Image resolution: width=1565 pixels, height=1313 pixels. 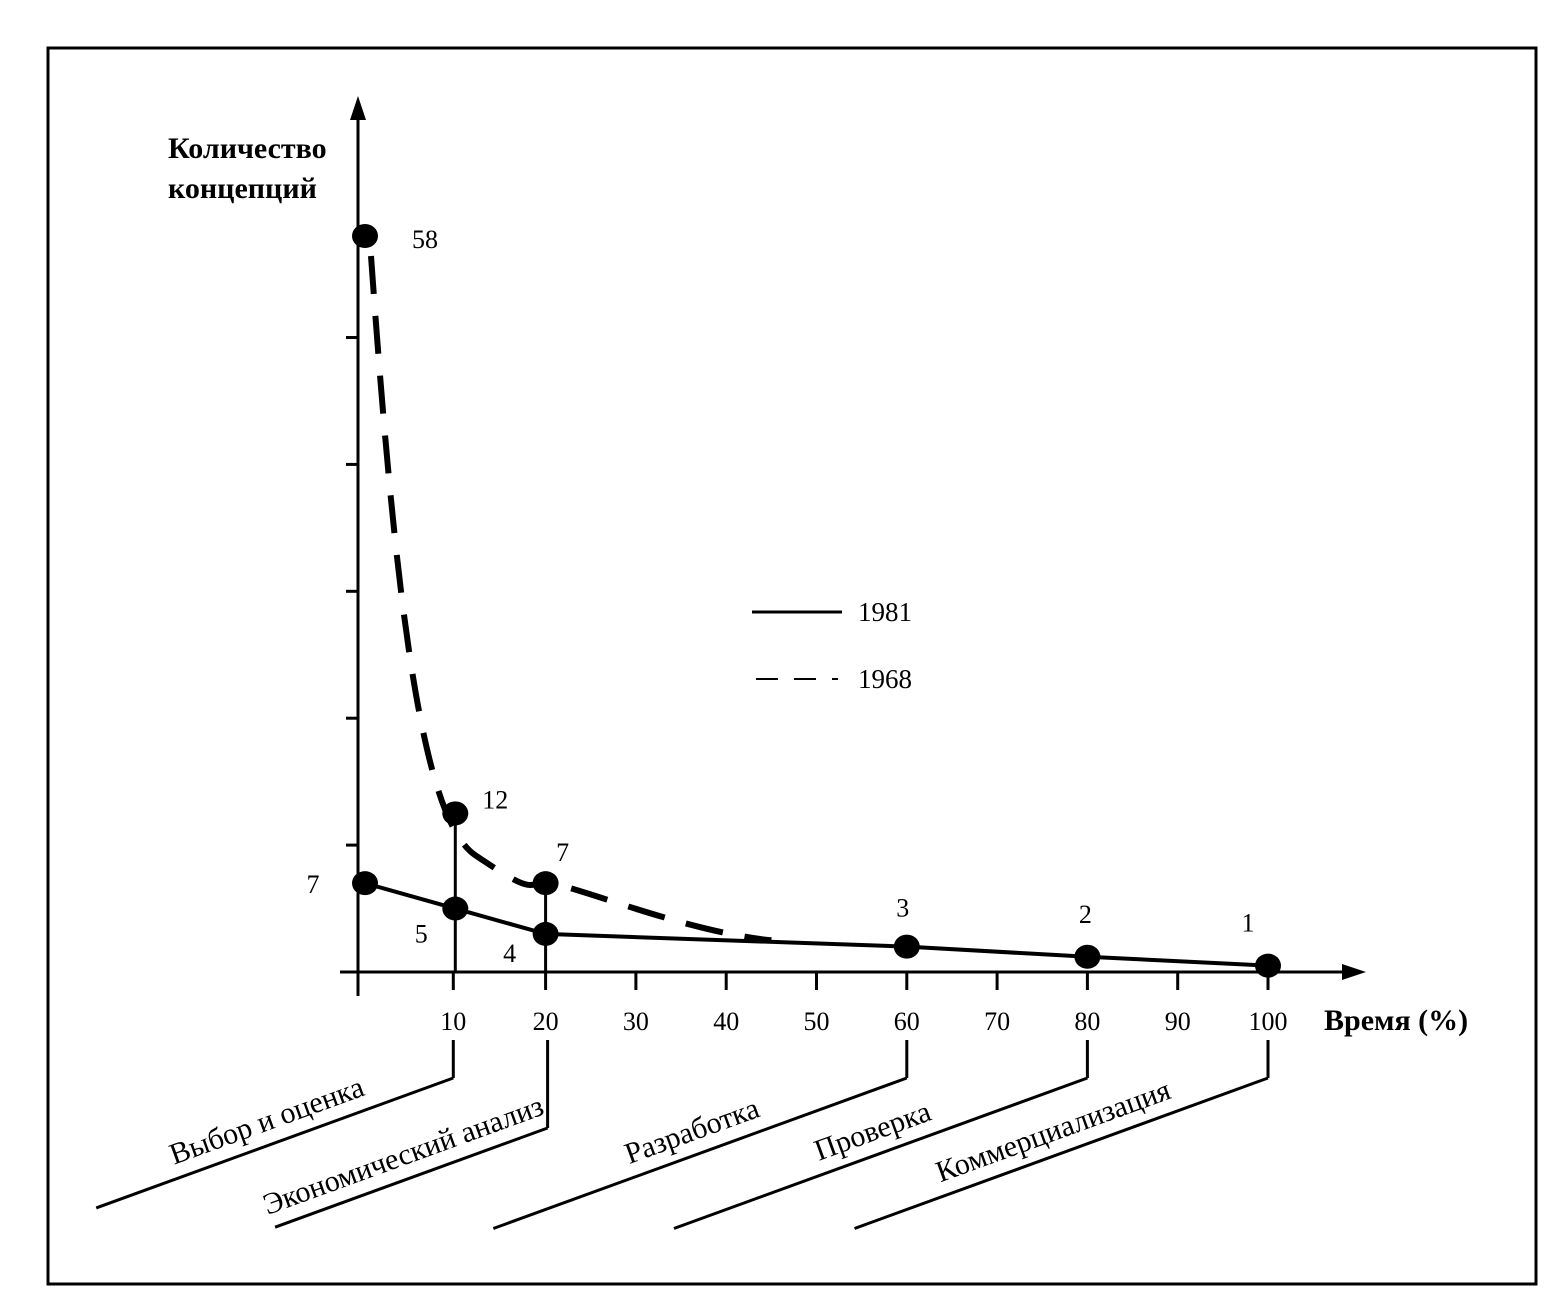 What do you see at coordinates (1087, 1021) in the screenshot?
I see `x-tick-label-80: 80` at bounding box center [1087, 1021].